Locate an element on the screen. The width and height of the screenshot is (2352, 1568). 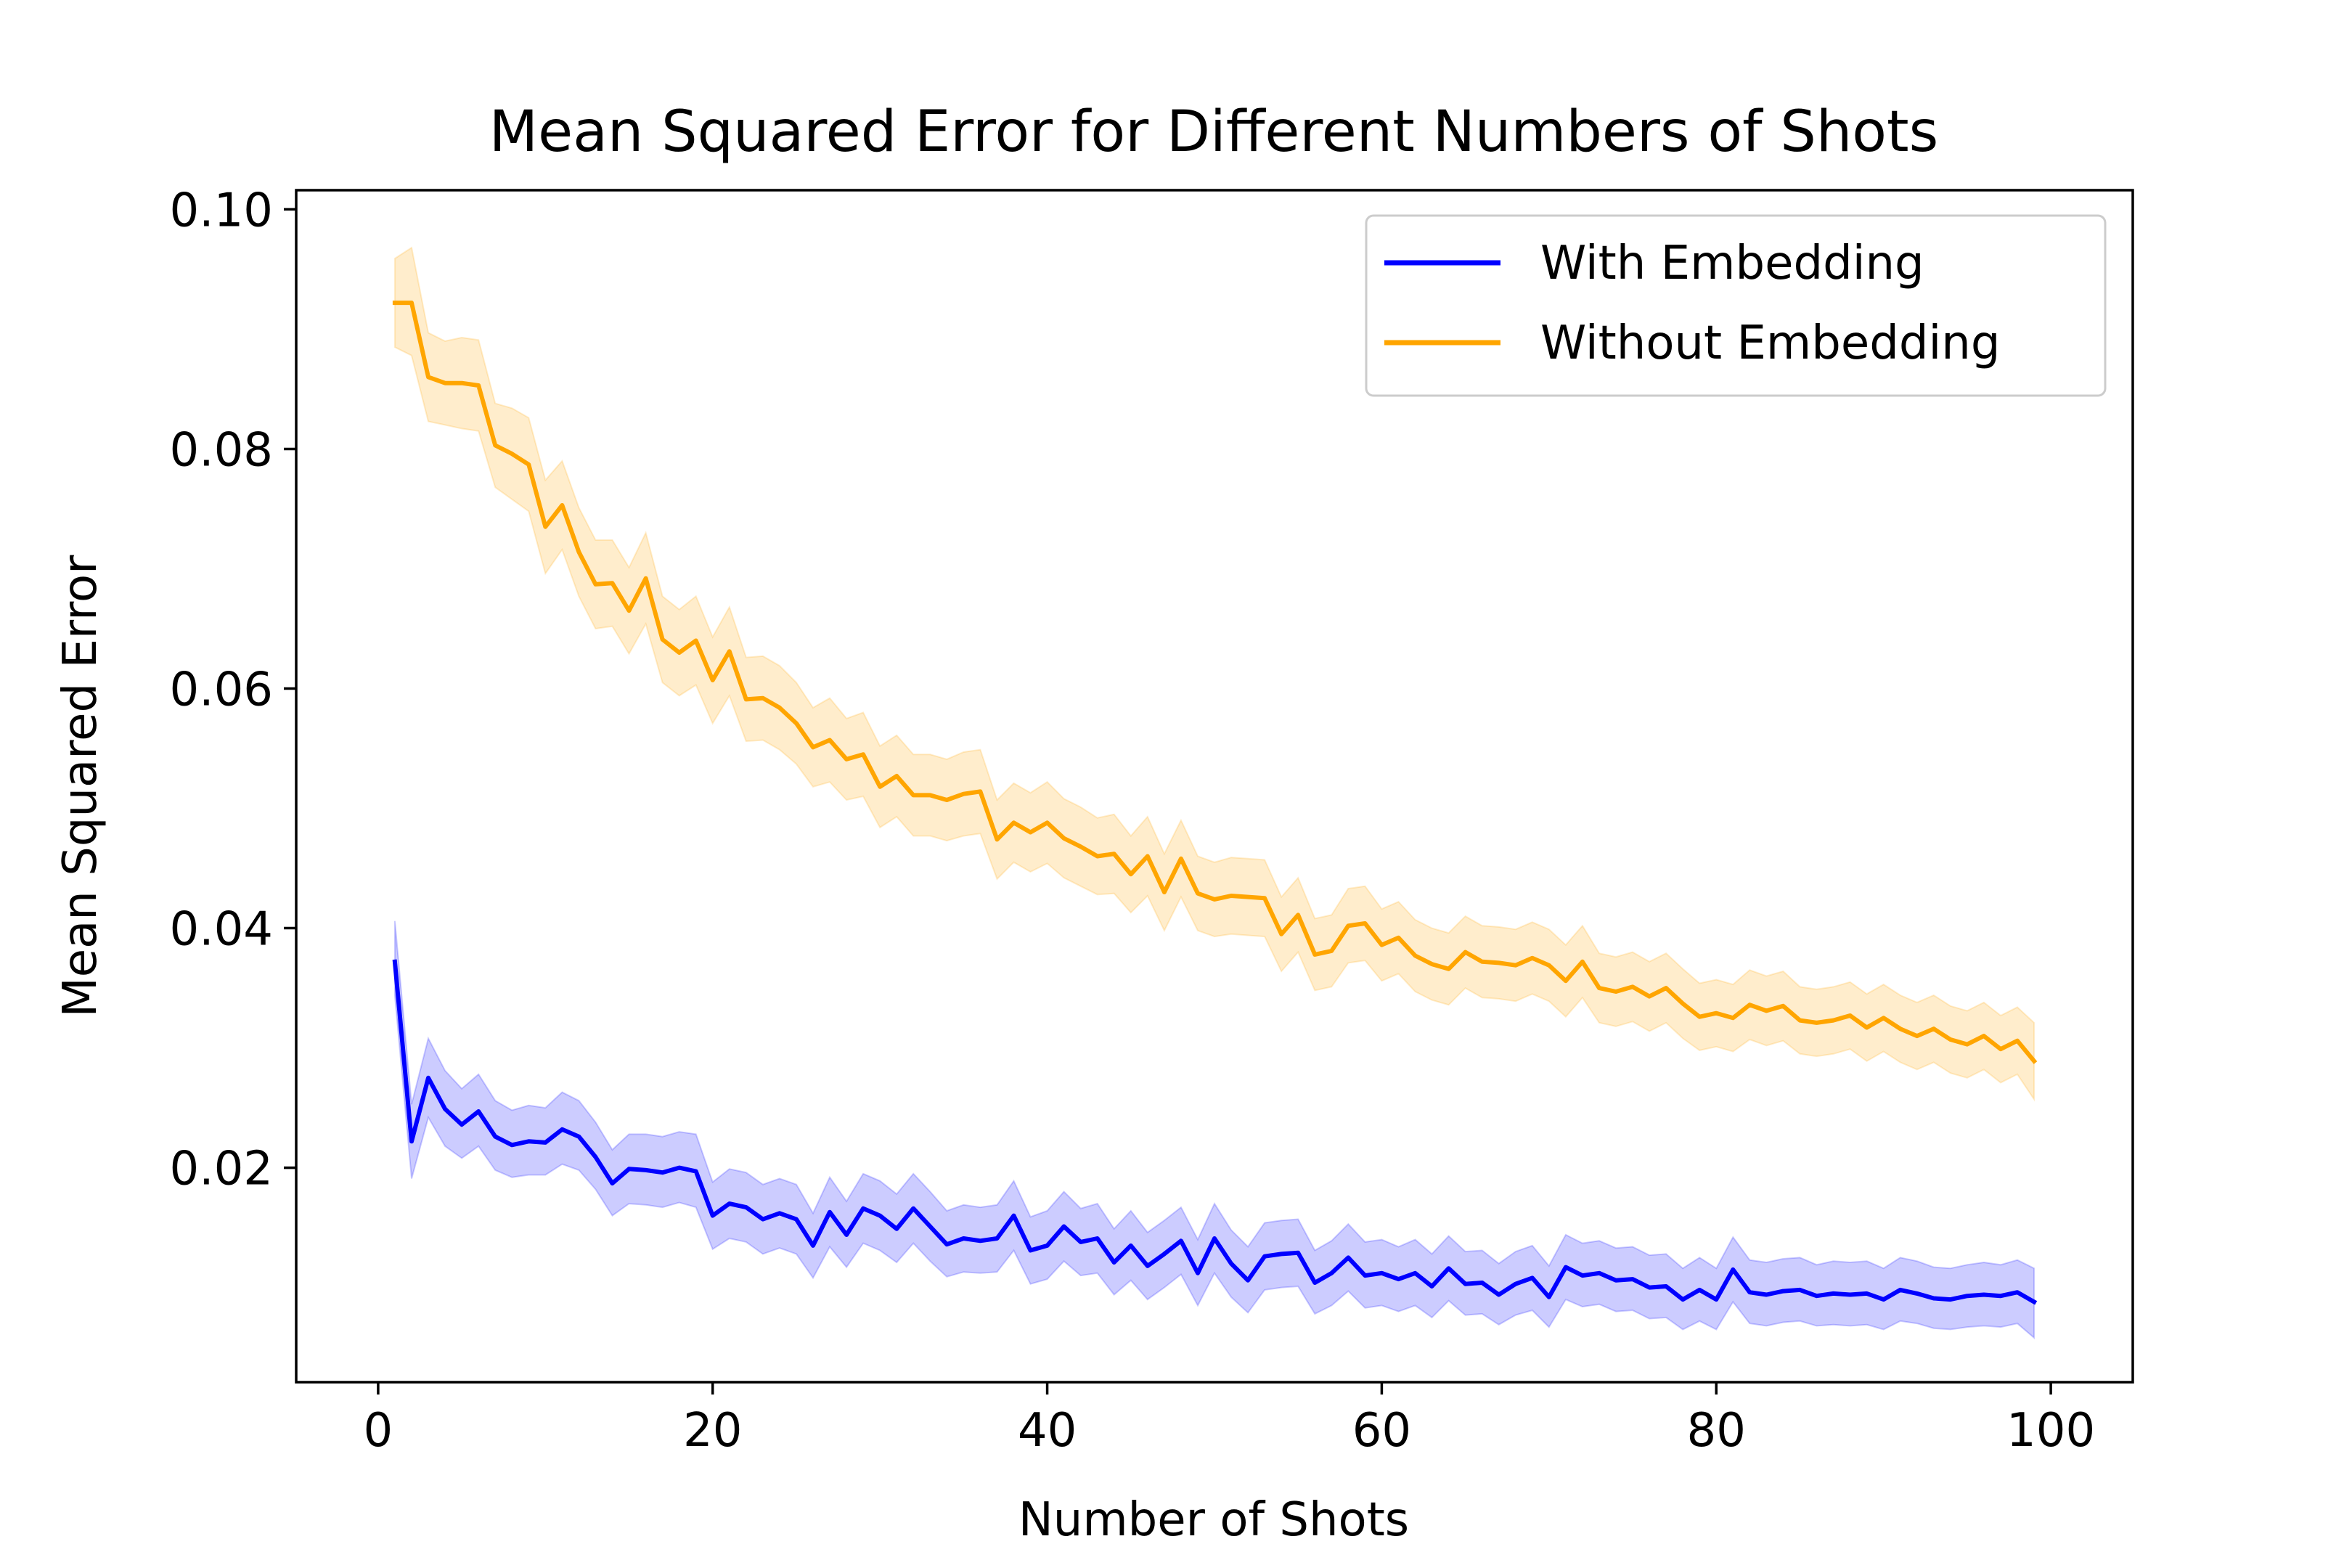
x-tick-label: 60 is located at coordinates (1382, 1431).